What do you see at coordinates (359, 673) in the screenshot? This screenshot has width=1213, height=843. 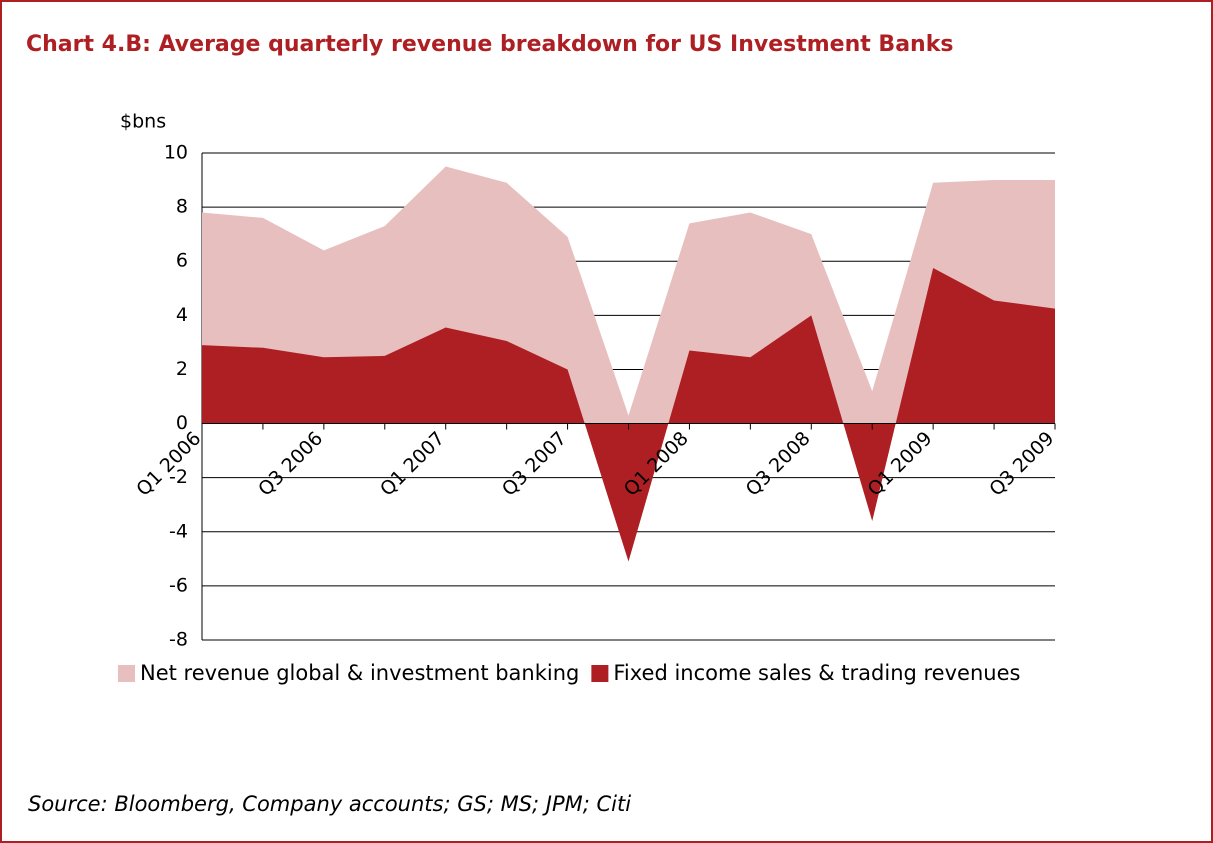 I see `legend-label: Net revenue global & investment banking` at bounding box center [359, 673].